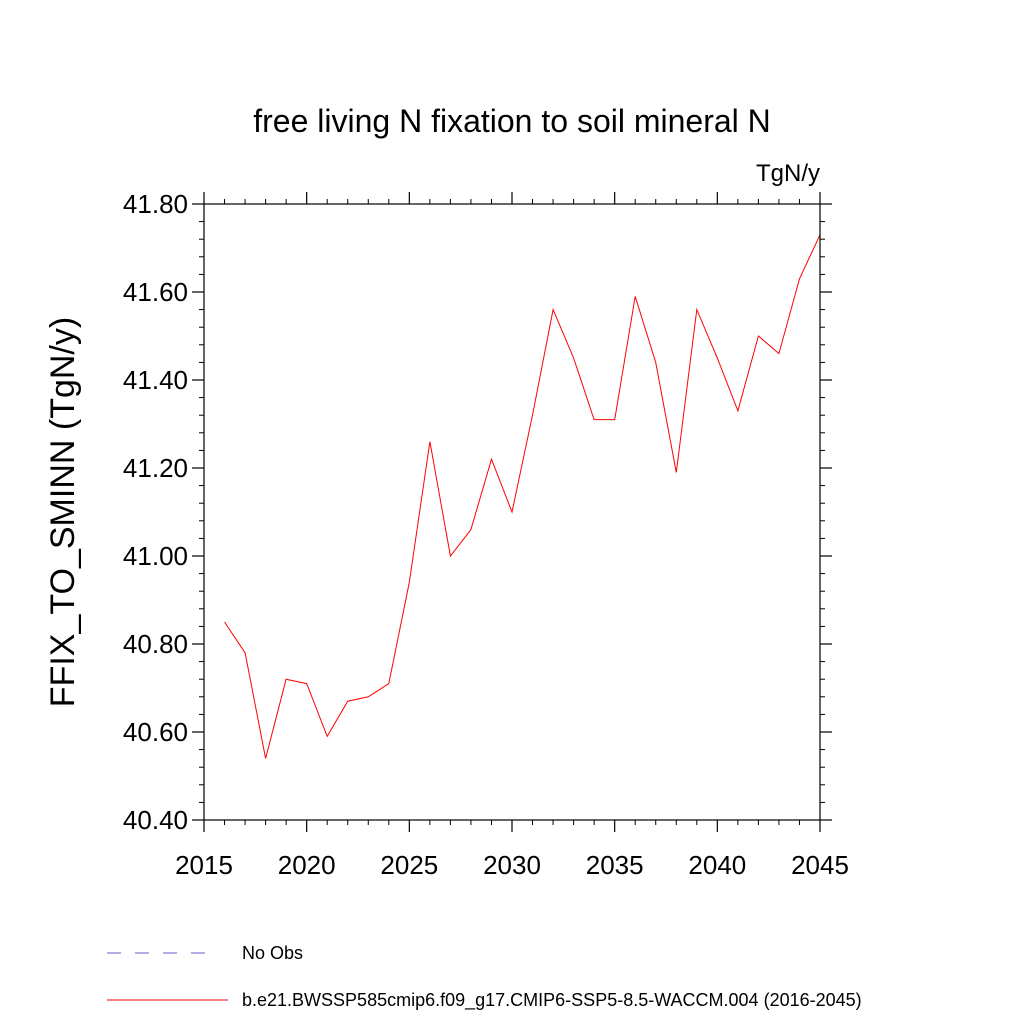 The image size is (1024, 1024). What do you see at coordinates (155, 512) in the screenshot?
I see `y-tick-labels: 40.40 40.60 40.80 41.00 41.20 41.40 41.60 41.80` at bounding box center [155, 512].